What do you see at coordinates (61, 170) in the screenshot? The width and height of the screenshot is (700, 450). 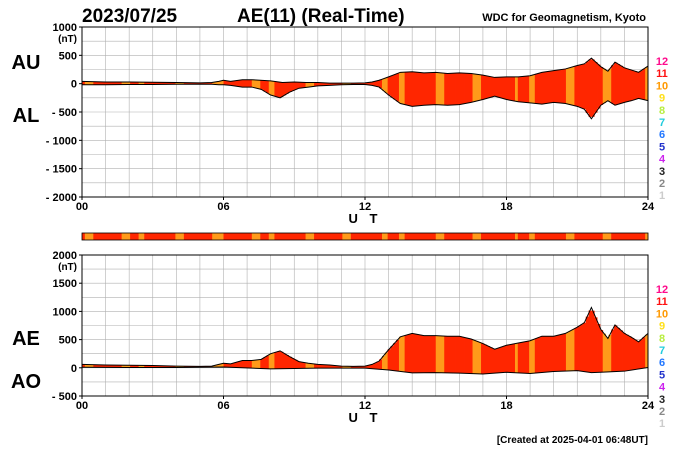 I see `y-tick-label: - 1500` at bounding box center [61, 170].